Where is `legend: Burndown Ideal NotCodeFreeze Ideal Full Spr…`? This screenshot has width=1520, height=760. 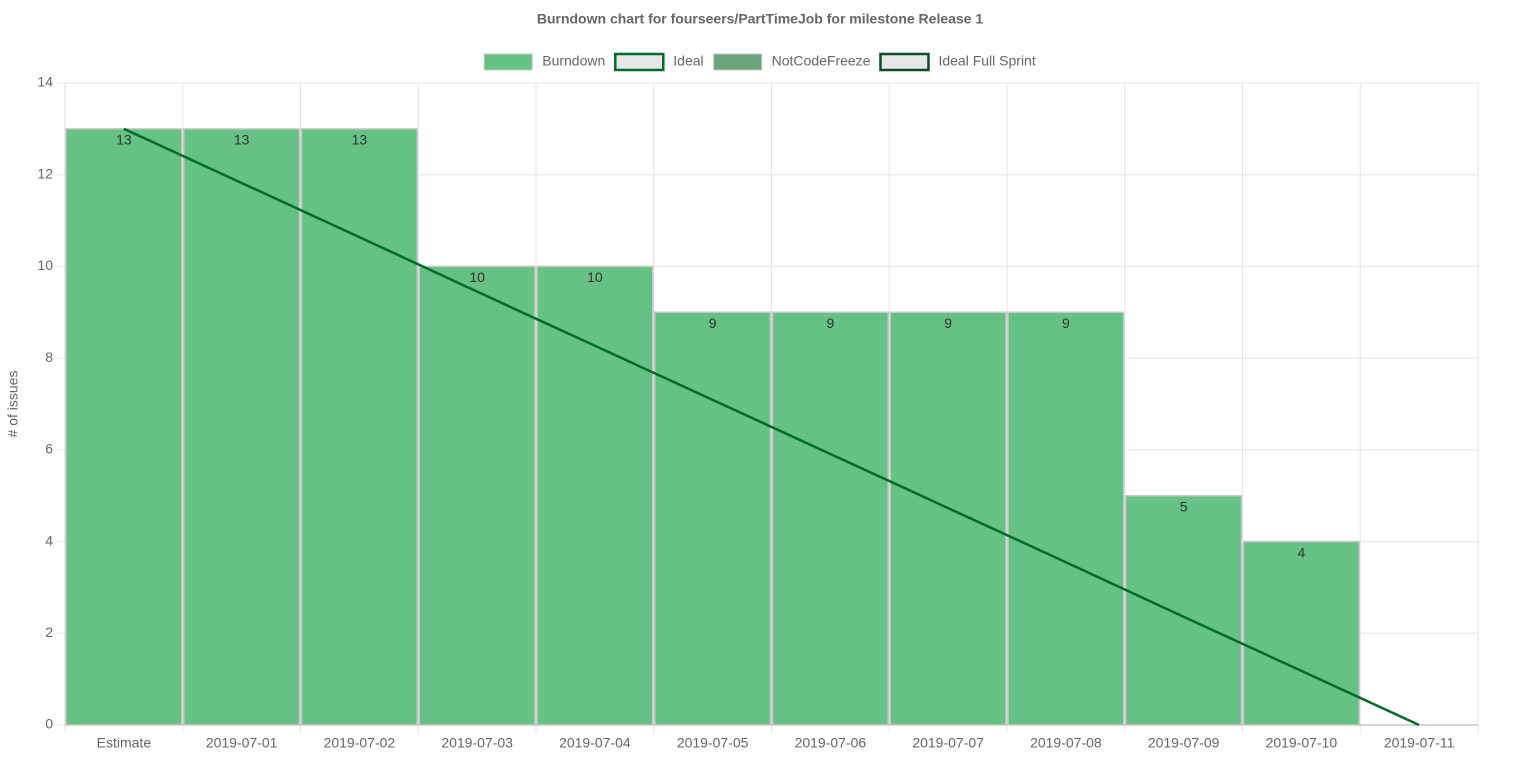
legend: Burndown Ideal NotCodeFreeze Ideal Full Spr… is located at coordinates (759, 62).